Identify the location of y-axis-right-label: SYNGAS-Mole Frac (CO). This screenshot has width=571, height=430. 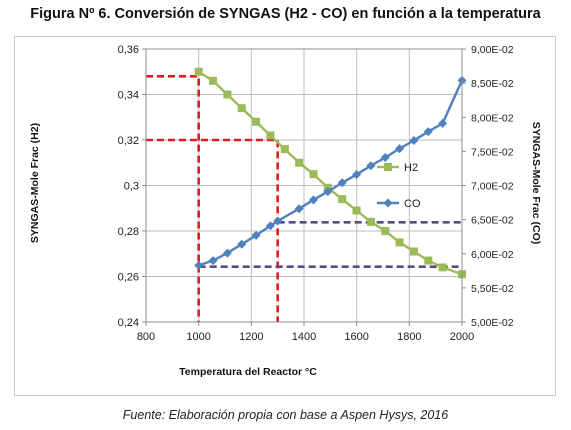
(536, 183).